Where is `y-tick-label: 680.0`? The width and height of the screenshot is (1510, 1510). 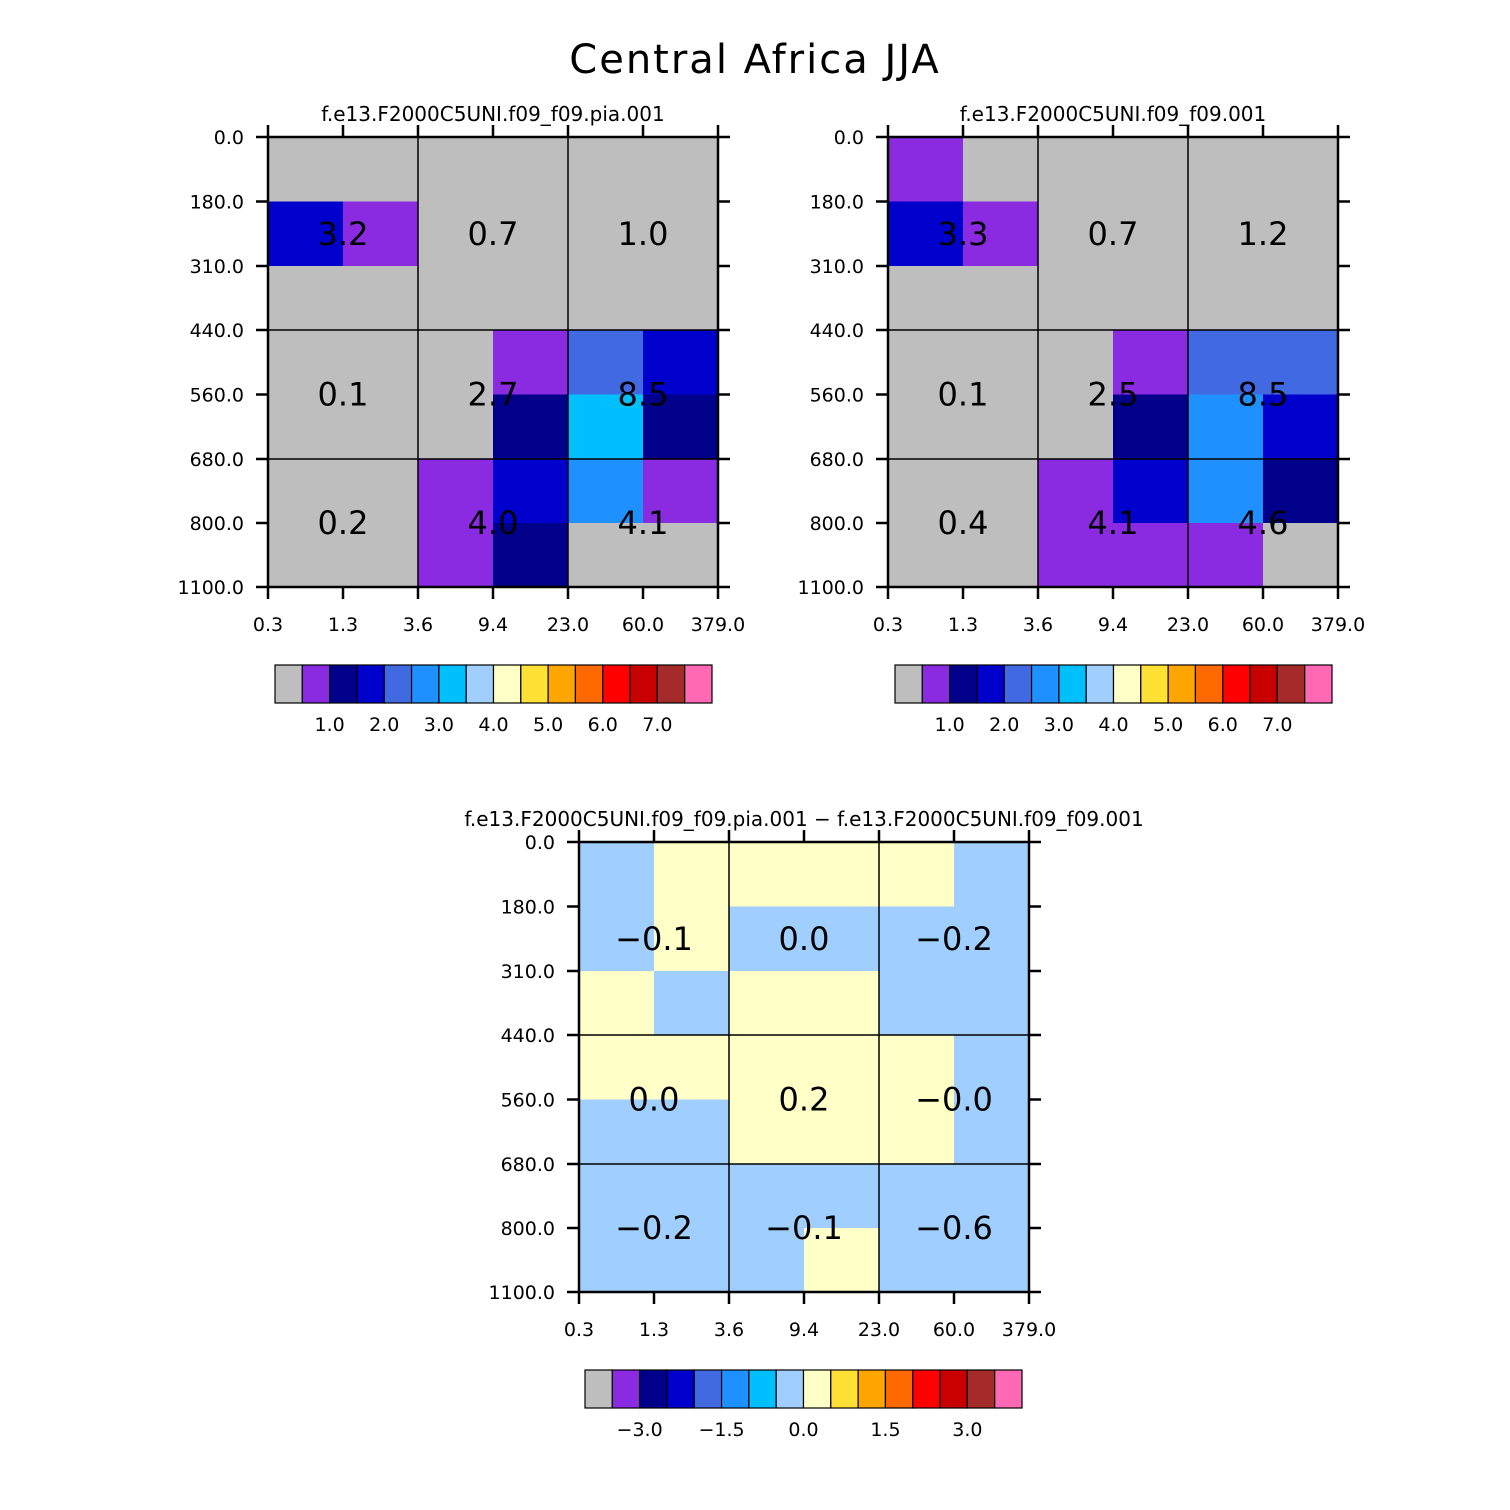
y-tick-label: 680.0 is located at coordinates (837, 460).